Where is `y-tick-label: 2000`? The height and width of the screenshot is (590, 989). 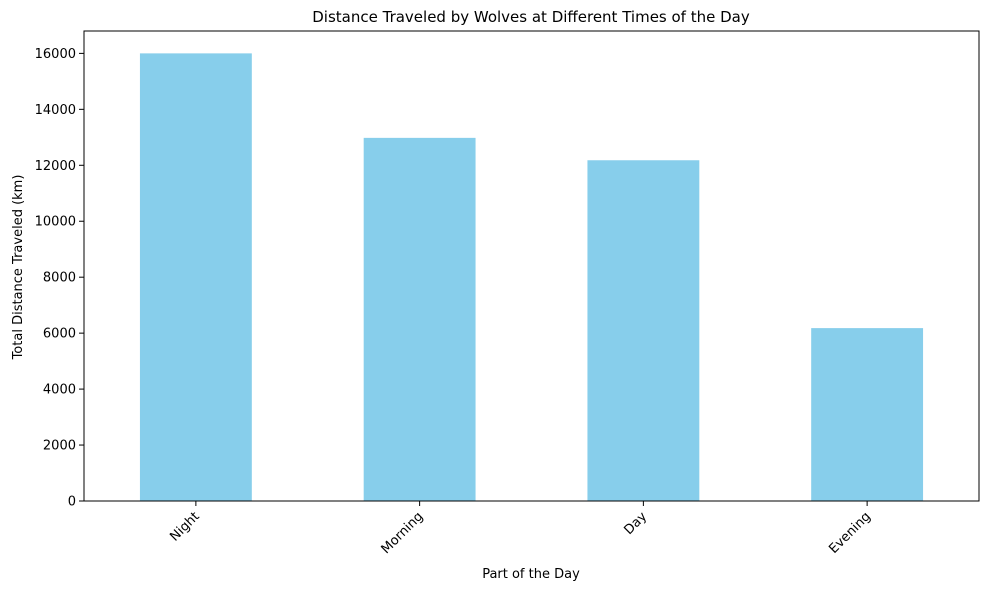 y-tick-label: 2000 is located at coordinates (59, 446).